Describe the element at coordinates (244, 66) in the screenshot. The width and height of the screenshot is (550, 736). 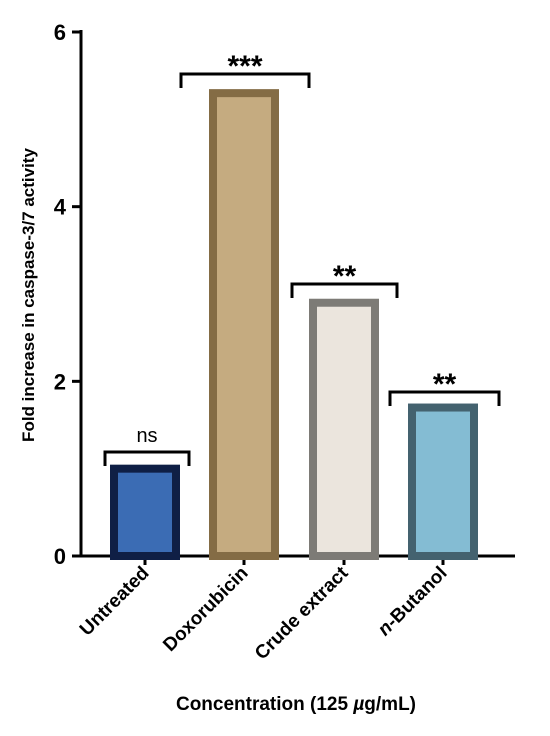
I see `significance-label: ***` at that location.